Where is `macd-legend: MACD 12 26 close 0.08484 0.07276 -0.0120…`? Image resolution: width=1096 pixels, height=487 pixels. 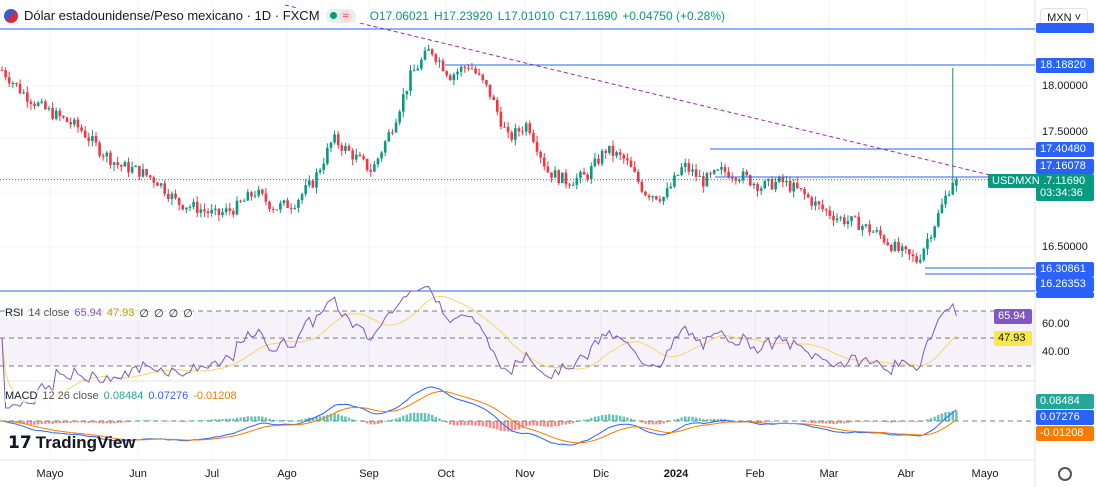 macd-legend: MACD 12 26 close 0.08484 0.07276 -0.0120… is located at coordinates (121, 396).